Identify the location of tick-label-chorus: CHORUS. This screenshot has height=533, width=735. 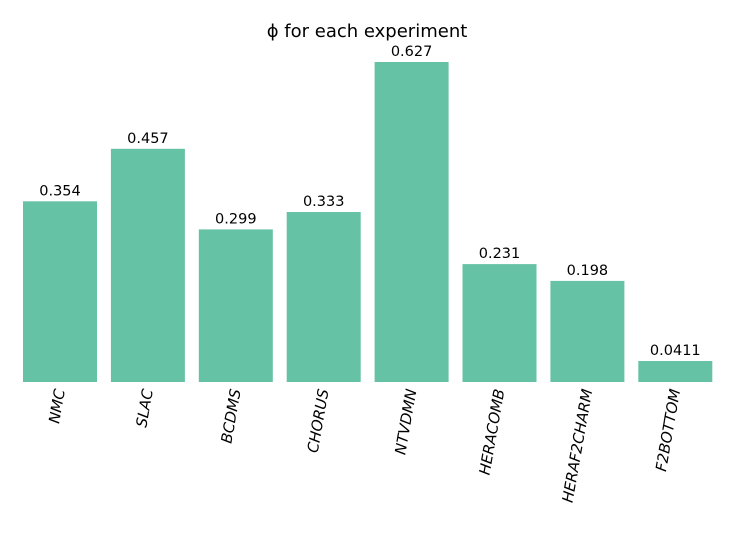
(318, 420).